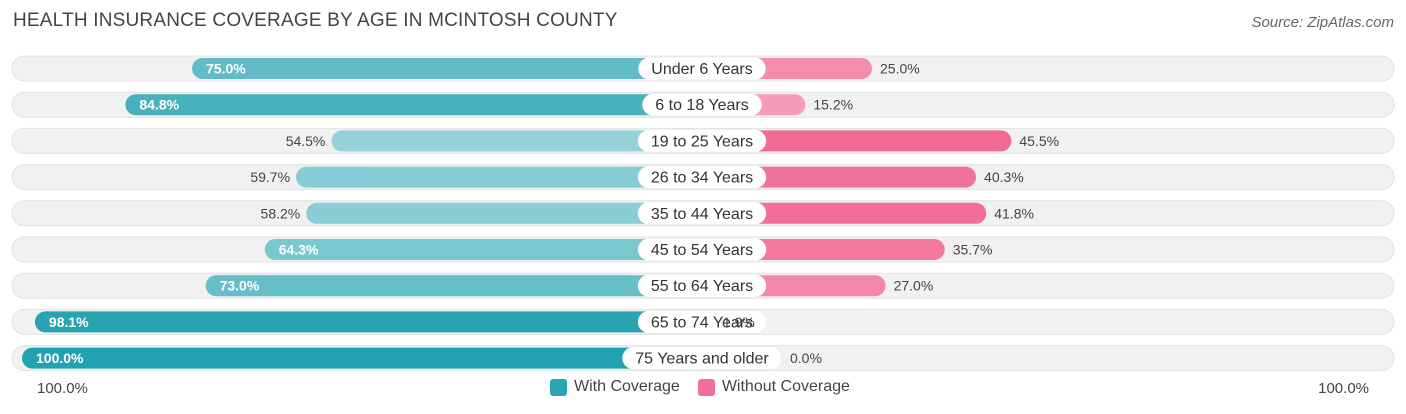  What do you see at coordinates (516, 141) in the screenshot?
I see `bar-with-coverage-19-to-25-years` at bounding box center [516, 141].